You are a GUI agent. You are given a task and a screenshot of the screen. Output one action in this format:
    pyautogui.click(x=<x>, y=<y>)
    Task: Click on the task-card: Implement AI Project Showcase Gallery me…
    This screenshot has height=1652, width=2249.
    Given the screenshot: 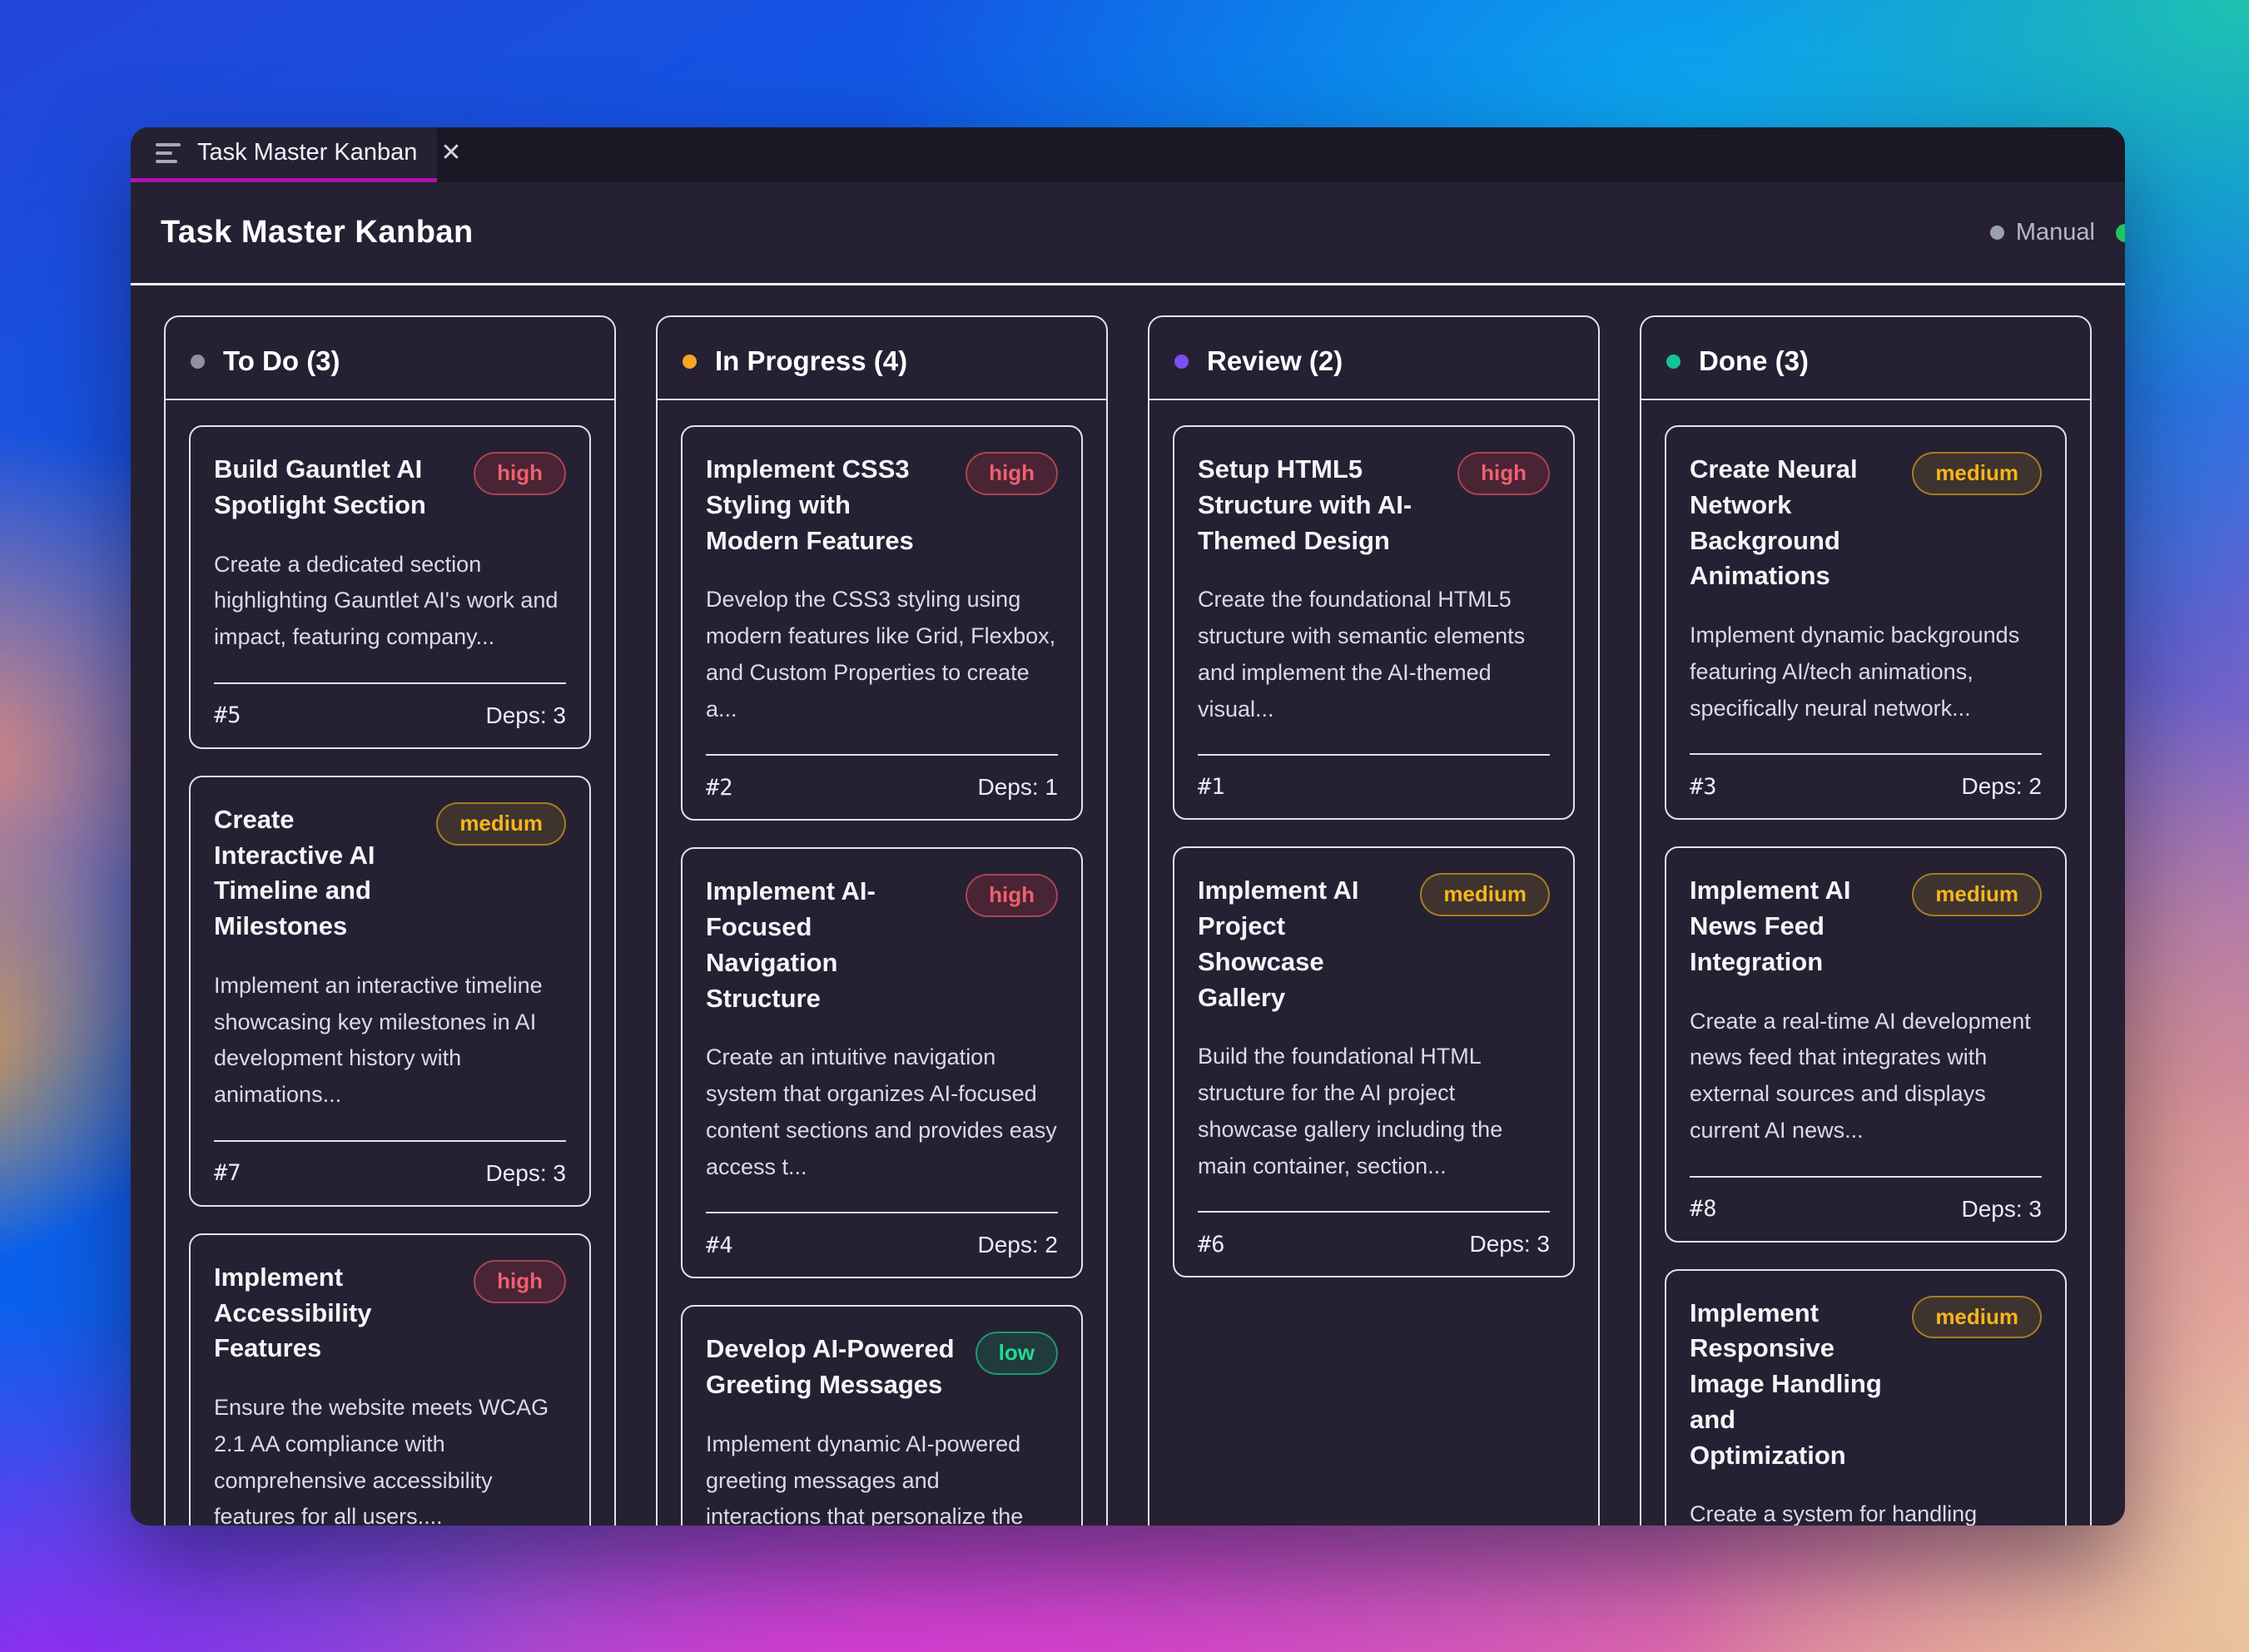 What is the action you would take?
    pyautogui.click(x=1374, y=1062)
    